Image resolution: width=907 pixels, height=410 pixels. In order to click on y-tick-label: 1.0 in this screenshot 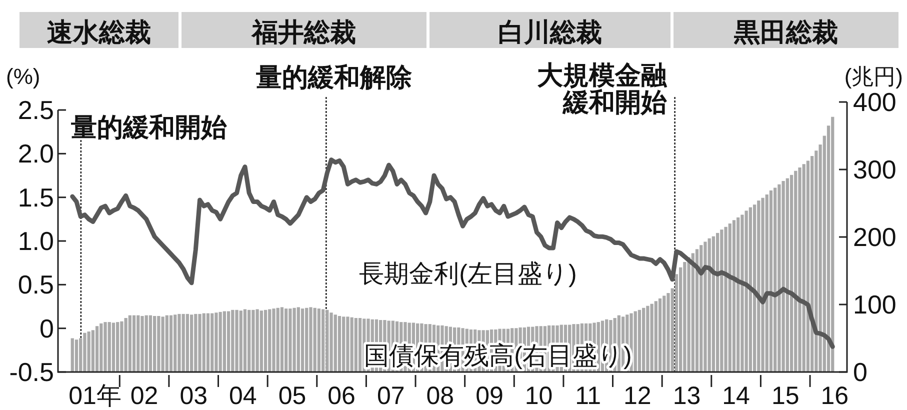, I will do `click(36, 241)`.